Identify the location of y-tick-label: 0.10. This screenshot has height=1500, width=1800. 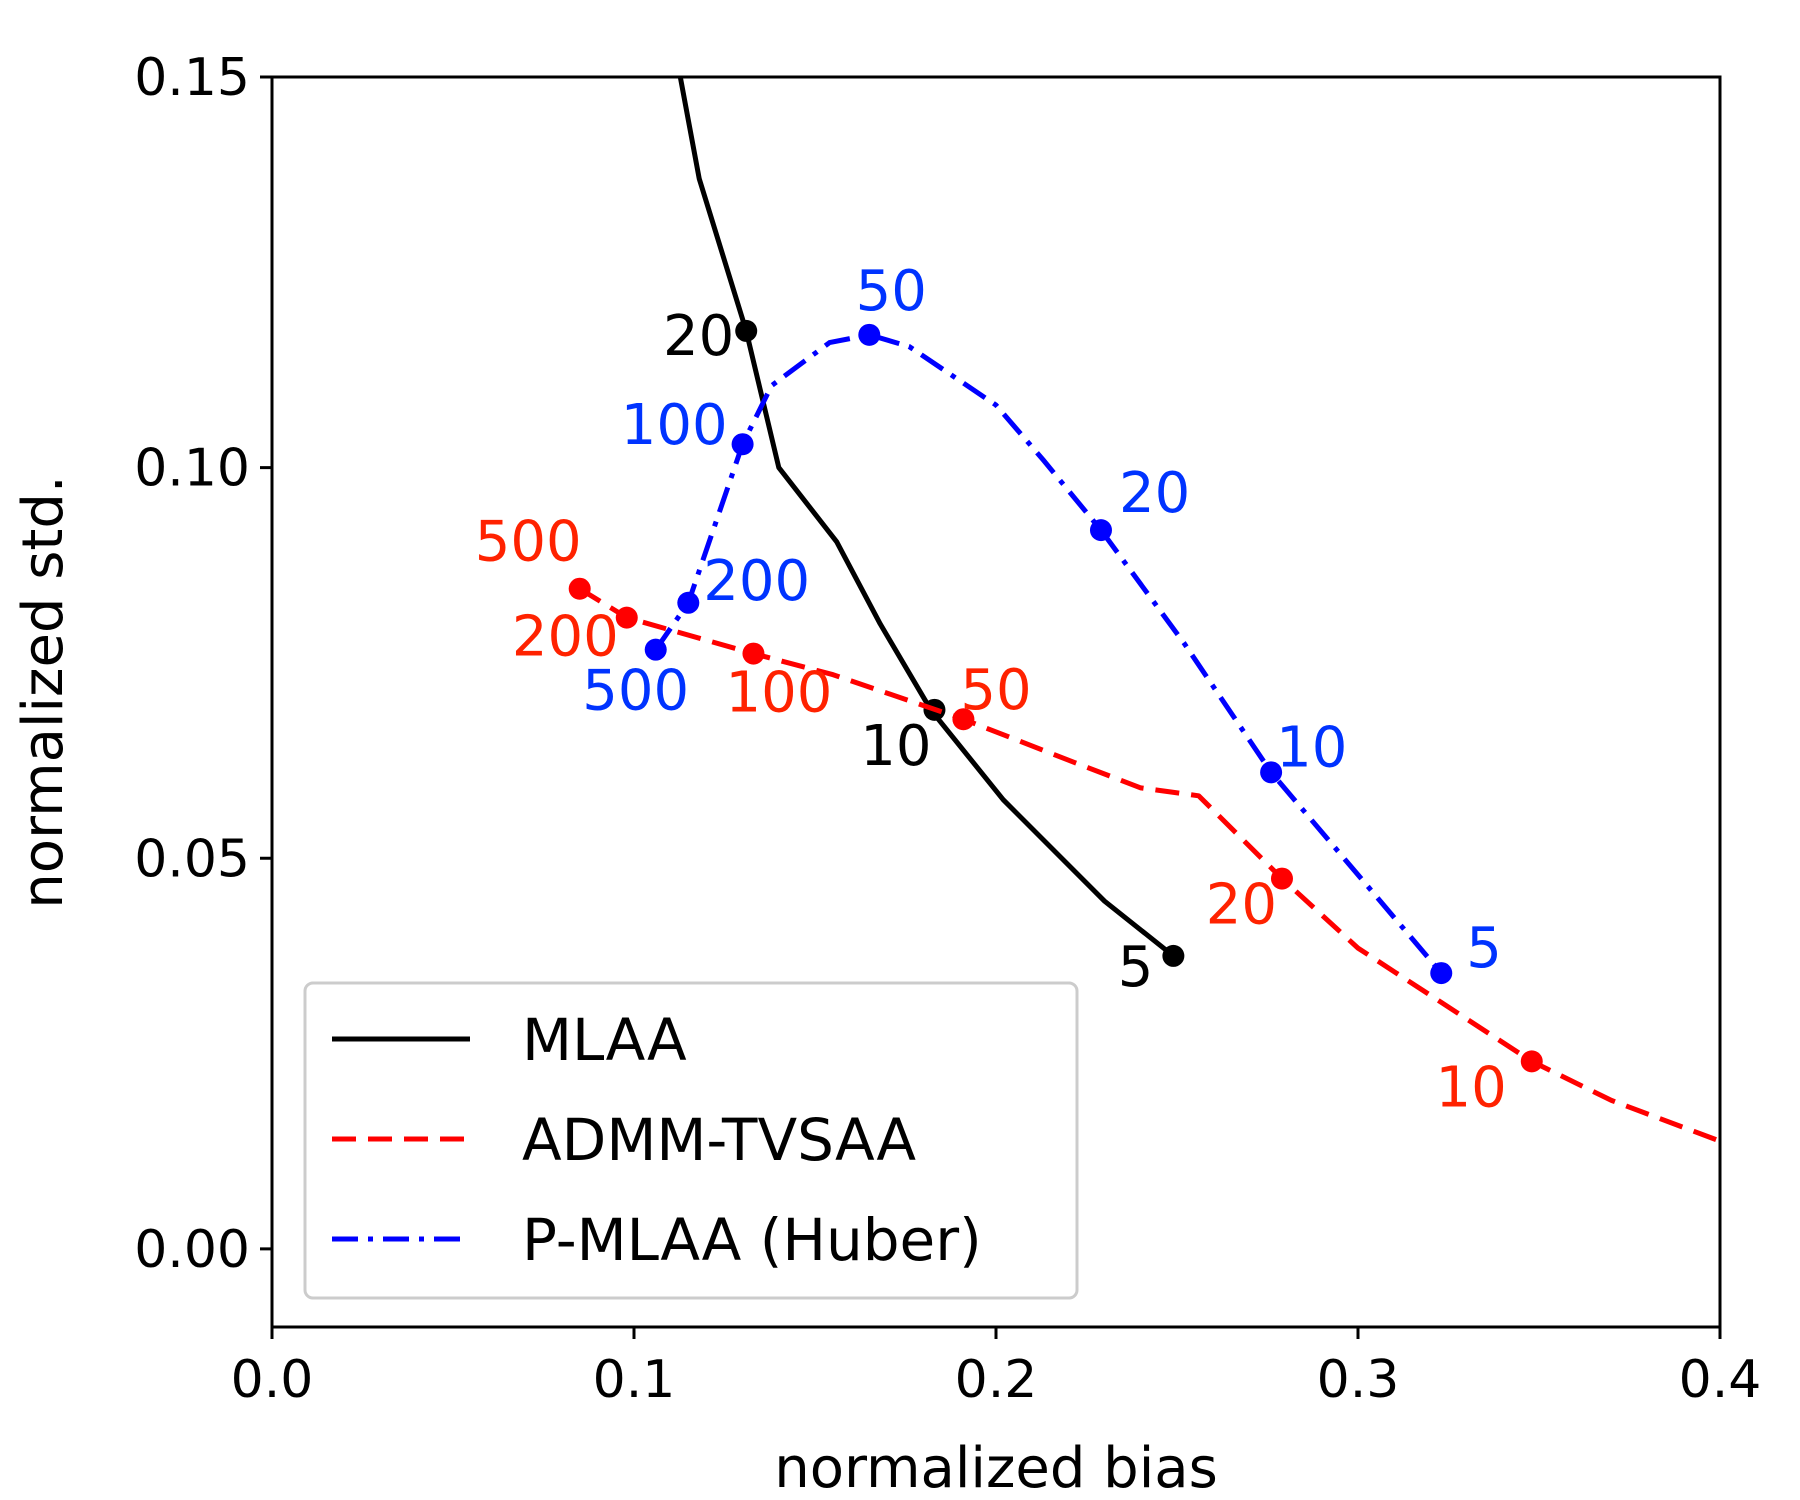
(192, 469).